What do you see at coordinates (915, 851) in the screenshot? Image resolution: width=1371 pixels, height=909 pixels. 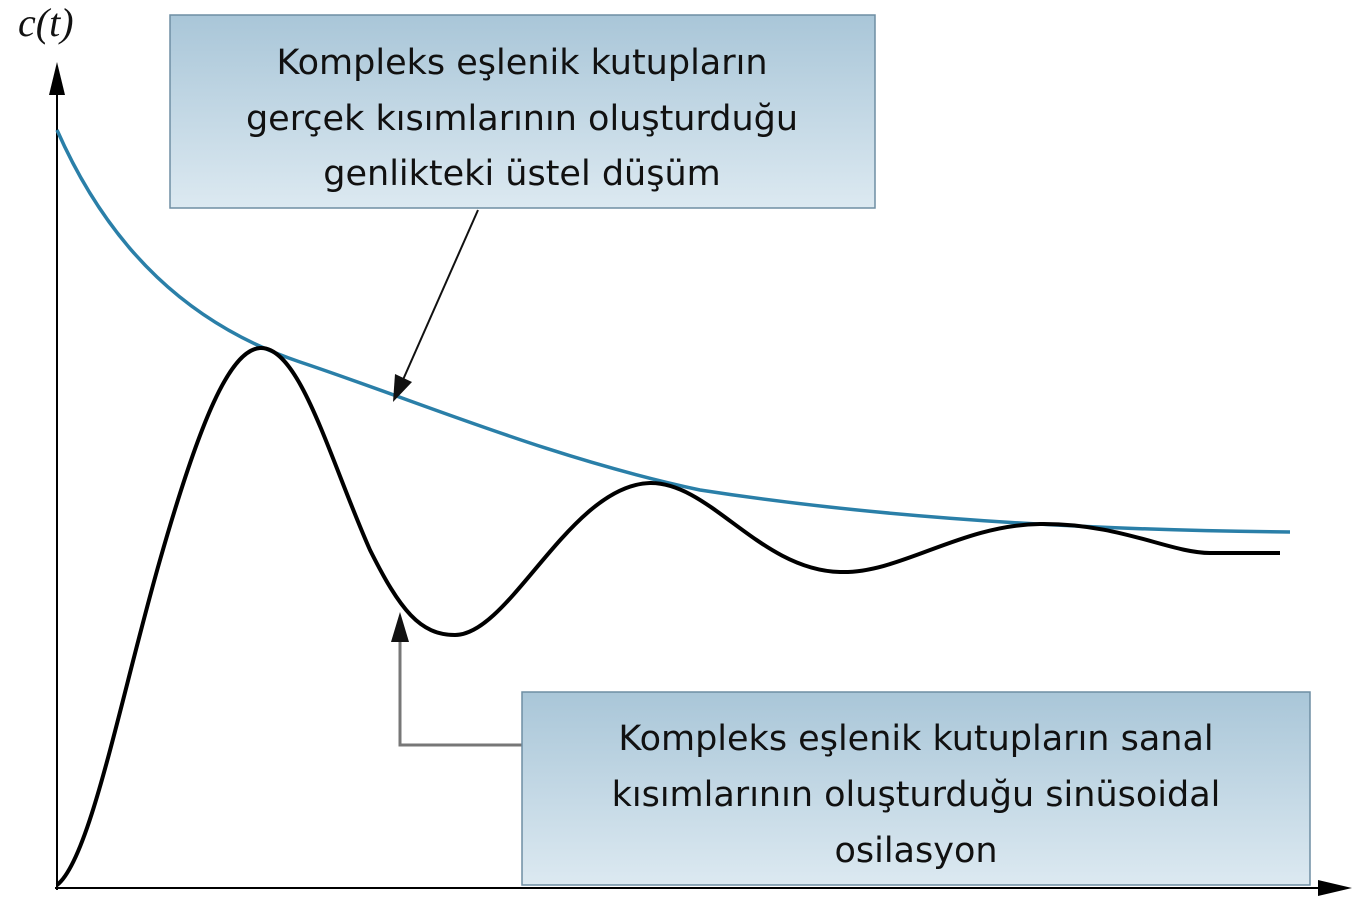 I see `annotation-text: osilasyon` at bounding box center [915, 851].